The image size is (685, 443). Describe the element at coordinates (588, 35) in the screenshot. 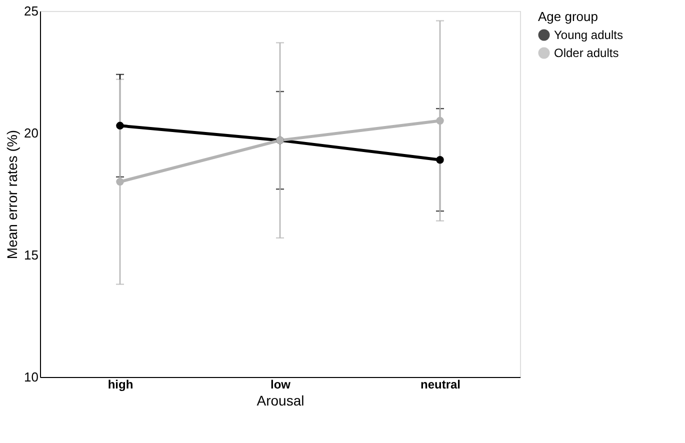

I see `legend-label: Young adults` at that location.